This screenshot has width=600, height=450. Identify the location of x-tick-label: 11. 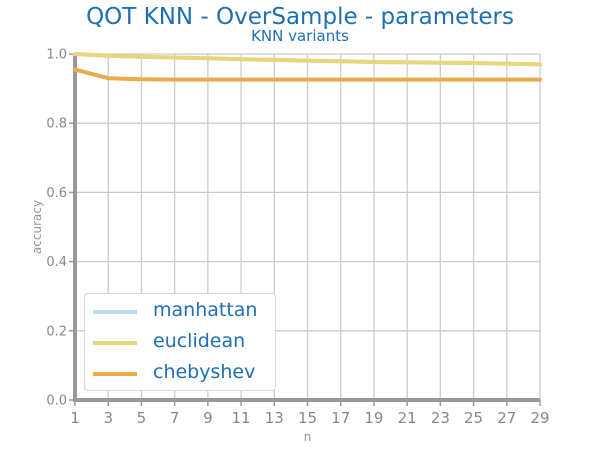
(241, 418).